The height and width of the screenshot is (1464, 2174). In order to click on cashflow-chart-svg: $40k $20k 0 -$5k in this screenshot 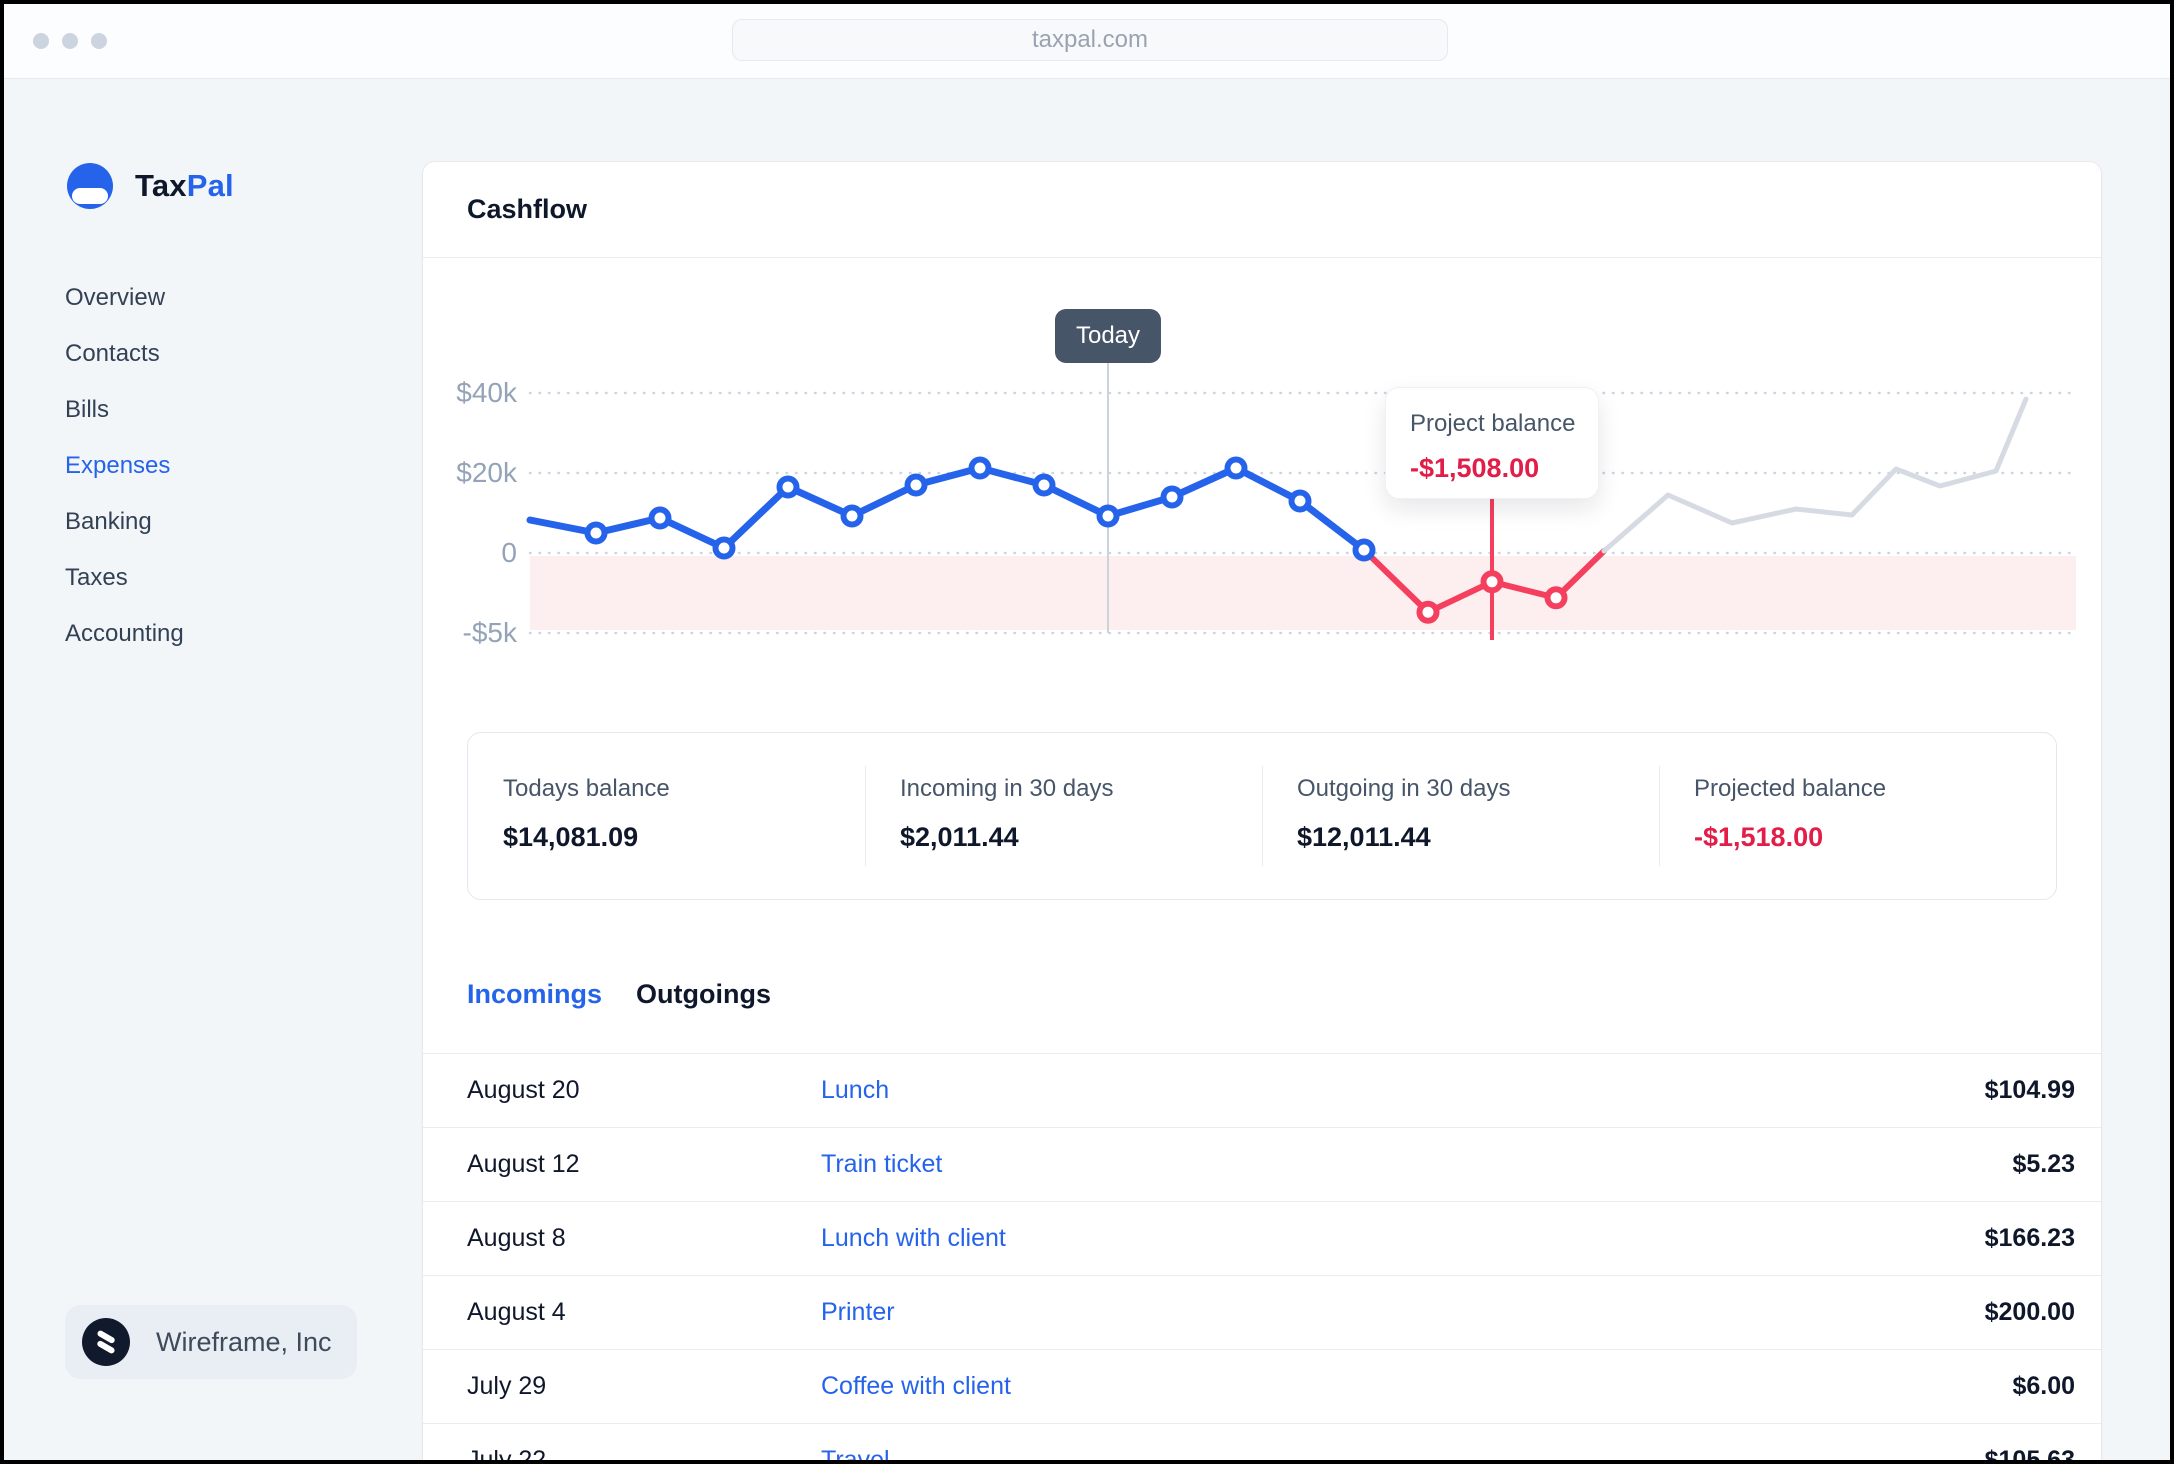, I will do `click(1267, 505)`.